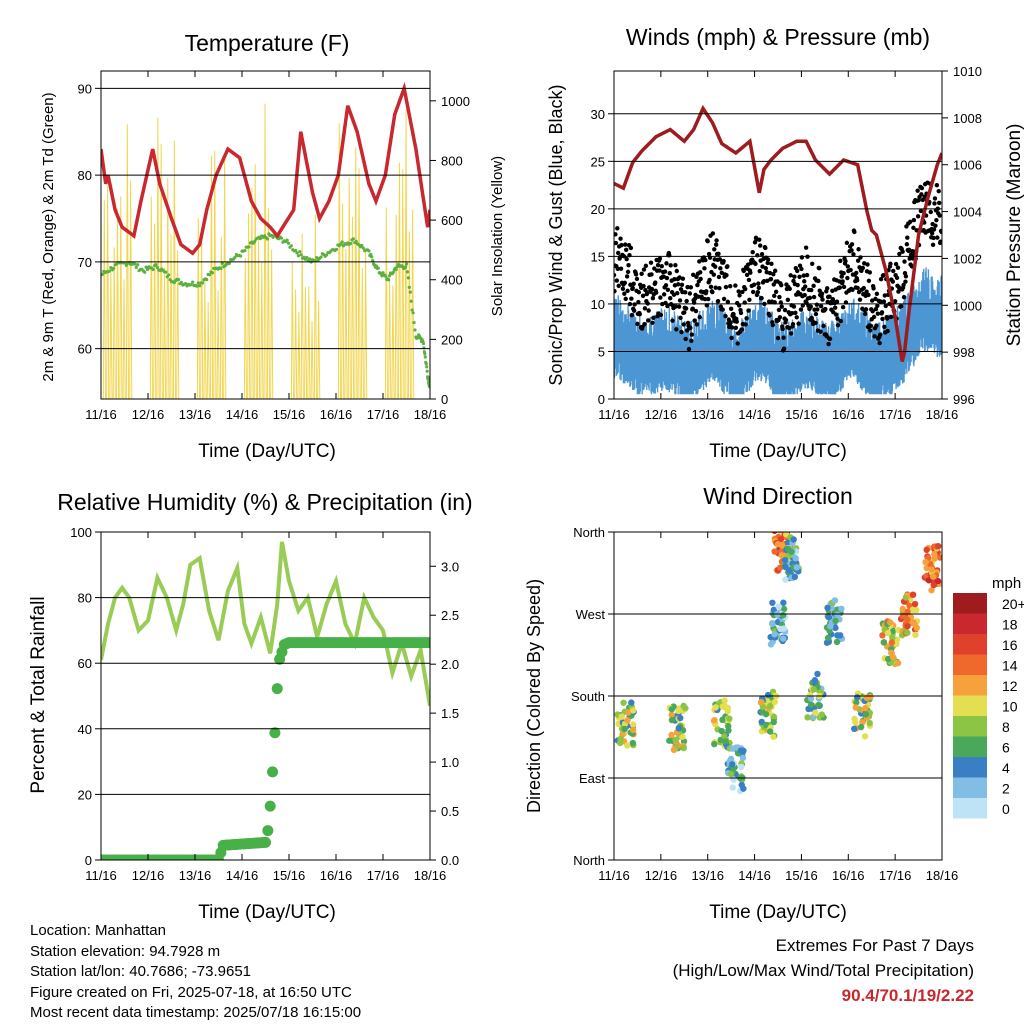  I want to click on colorbar-label: 16, so click(1010, 645).